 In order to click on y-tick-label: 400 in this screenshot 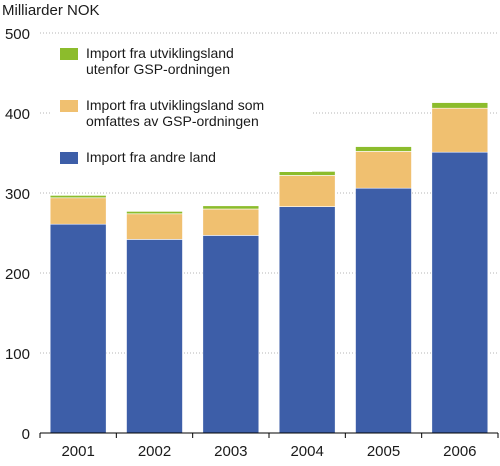, I will do `click(17, 114)`.